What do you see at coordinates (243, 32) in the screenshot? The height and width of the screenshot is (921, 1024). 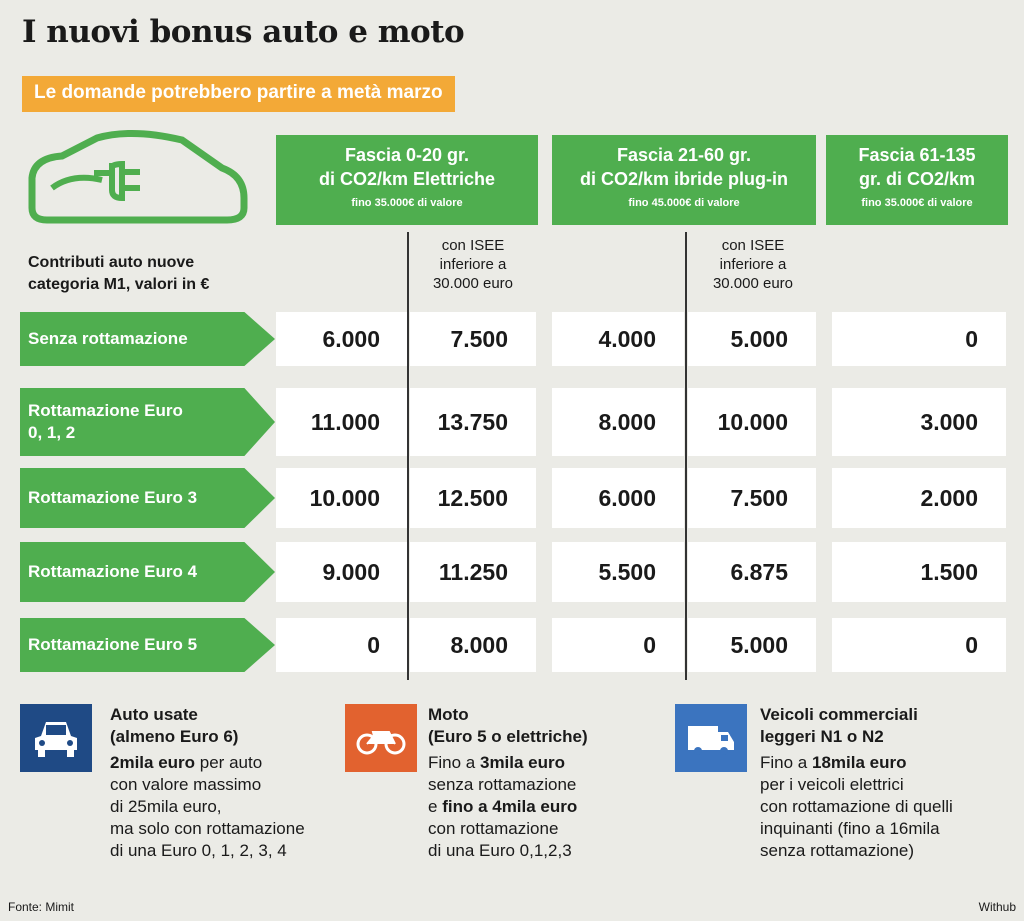 I see `page-title: I nuovi bonus auto e moto` at bounding box center [243, 32].